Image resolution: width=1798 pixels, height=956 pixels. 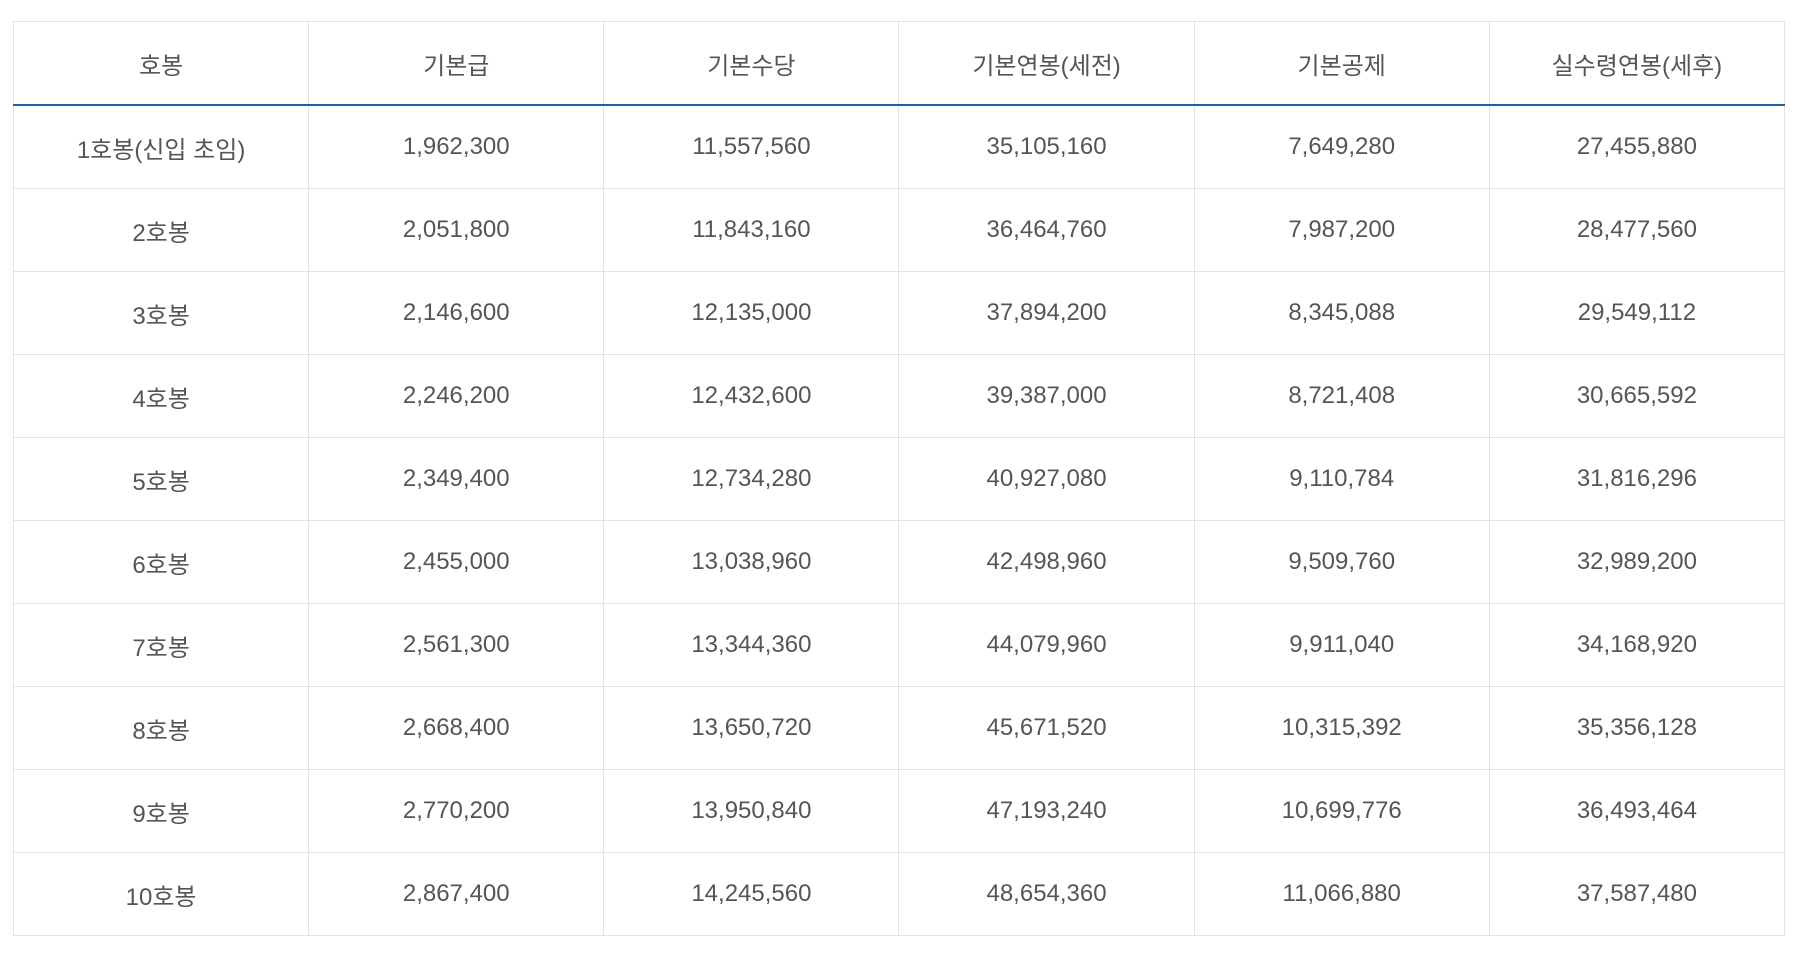 What do you see at coordinates (1046, 313) in the screenshot?
I see `gross-annual-cell: 37,894,200` at bounding box center [1046, 313].